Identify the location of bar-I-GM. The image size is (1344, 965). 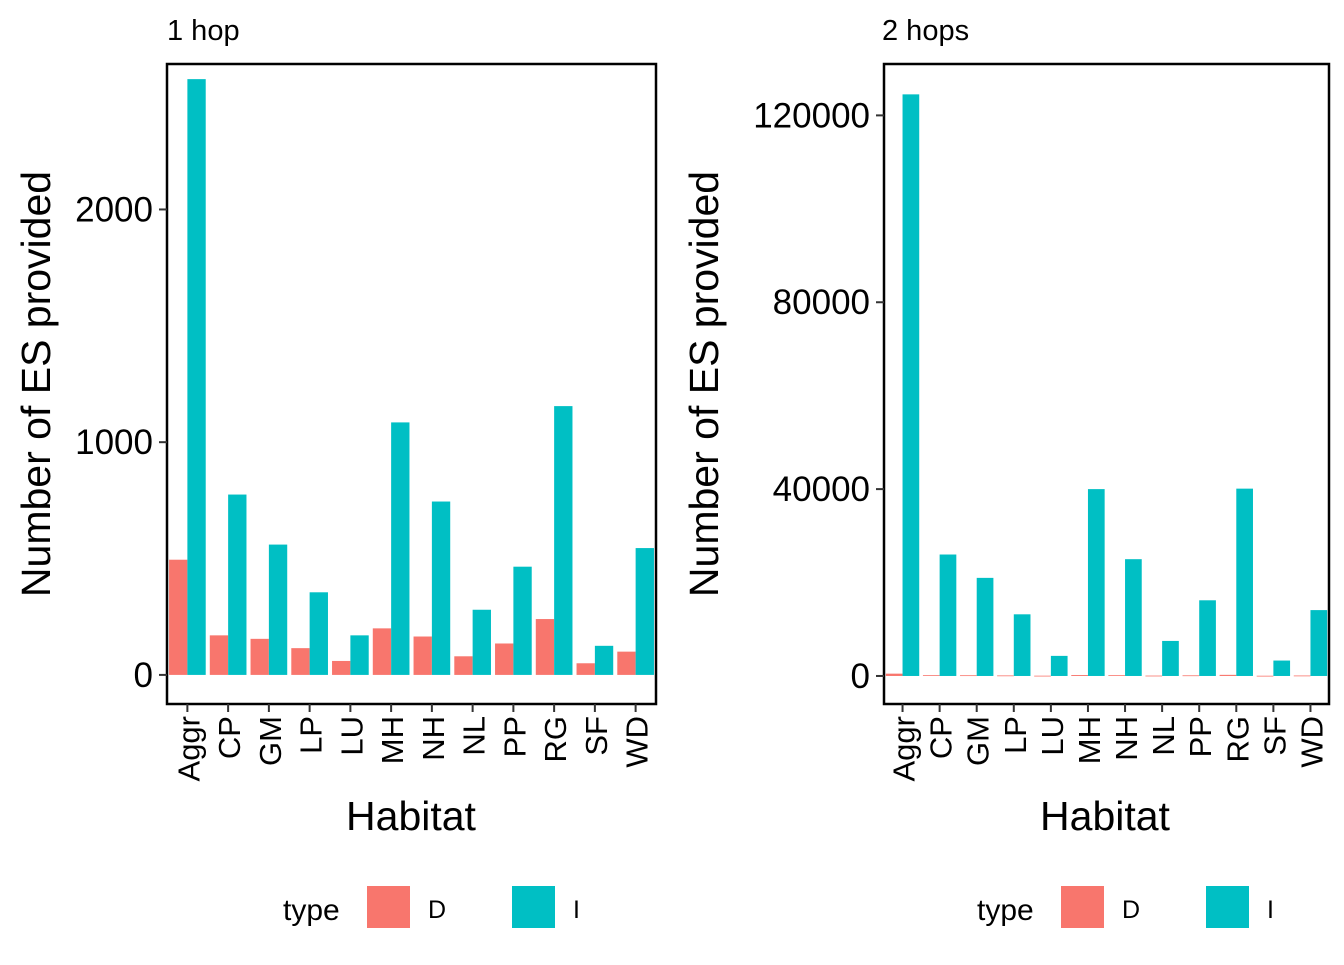
(278, 609).